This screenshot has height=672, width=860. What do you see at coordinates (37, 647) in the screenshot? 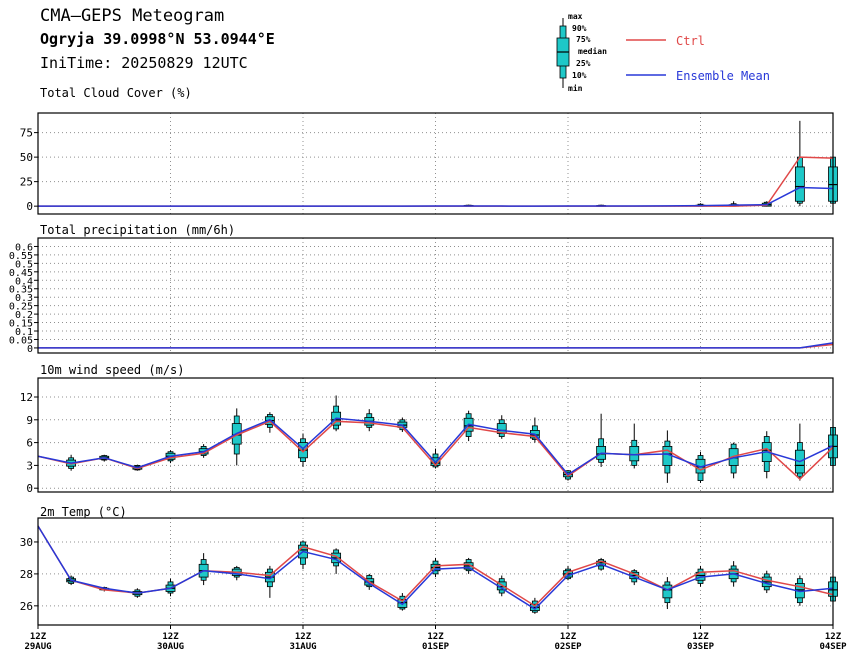
I see `x-tick-label-date: 29AUG` at bounding box center [37, 647].